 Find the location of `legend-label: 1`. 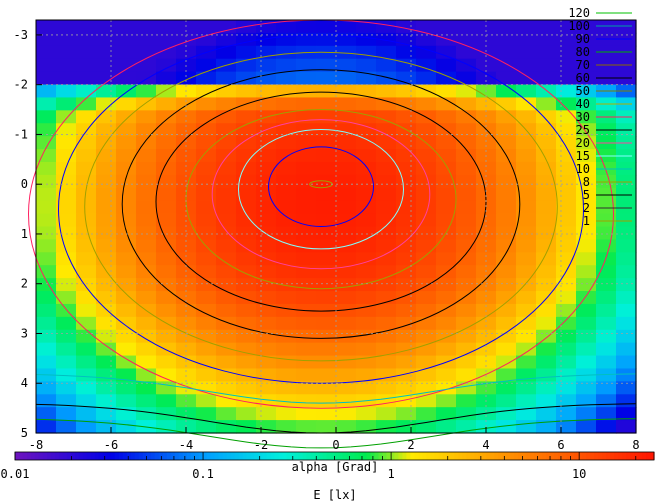

legend-label: 1 is located at coordinates (586, 221).